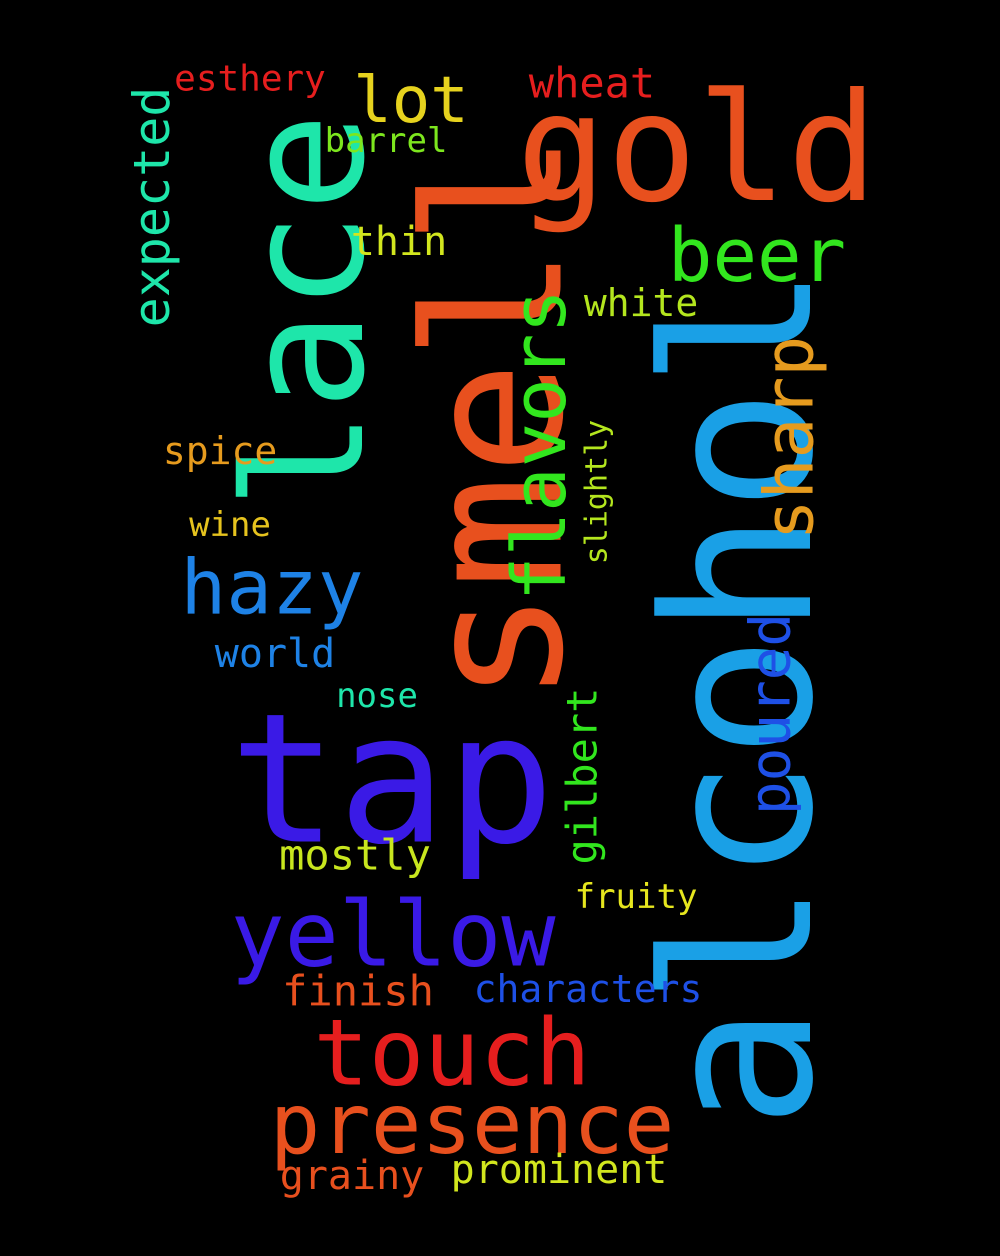  What do you see at coordinates (250, 79) in the screenshot?
I see `word-esthery: esthery` at bounding box center [250, 79].